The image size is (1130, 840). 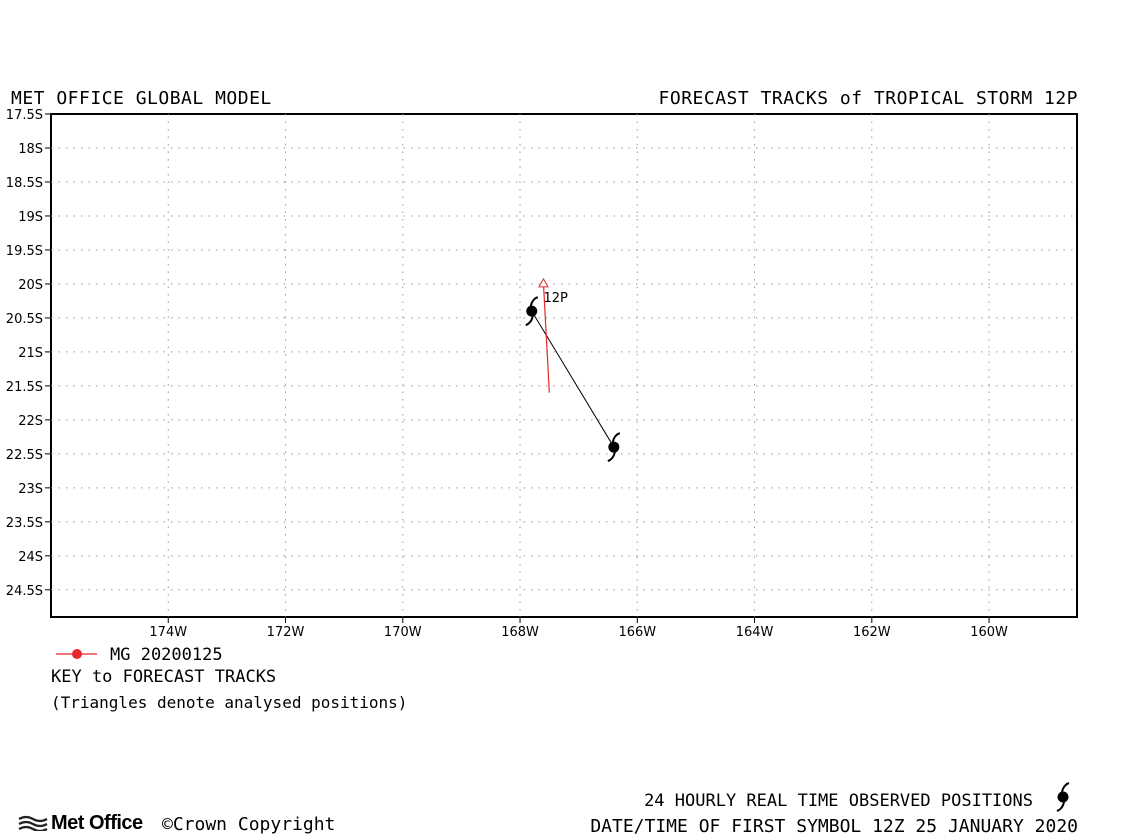 What do you see at coordinates (97, 823) in the screenshot?
I see `logo-text: Met Office` at bounding box center [97, 823].